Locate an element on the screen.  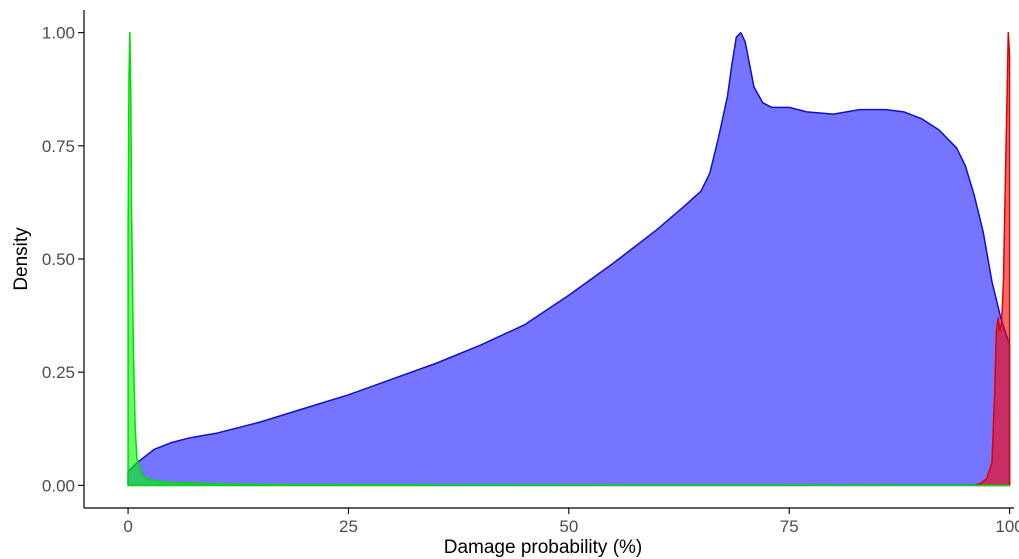
y-tick-label: 0.25 is located at coordinates (58, 372).